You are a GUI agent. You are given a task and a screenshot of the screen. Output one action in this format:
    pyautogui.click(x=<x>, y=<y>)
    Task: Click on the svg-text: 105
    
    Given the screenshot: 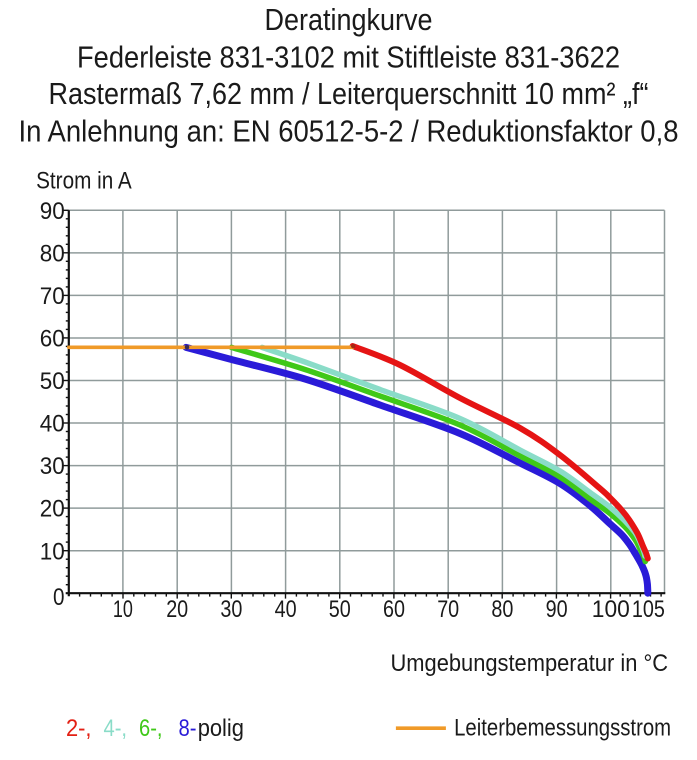 What is the action you would take?
    pyautogui.click(x=648, y=609)
    